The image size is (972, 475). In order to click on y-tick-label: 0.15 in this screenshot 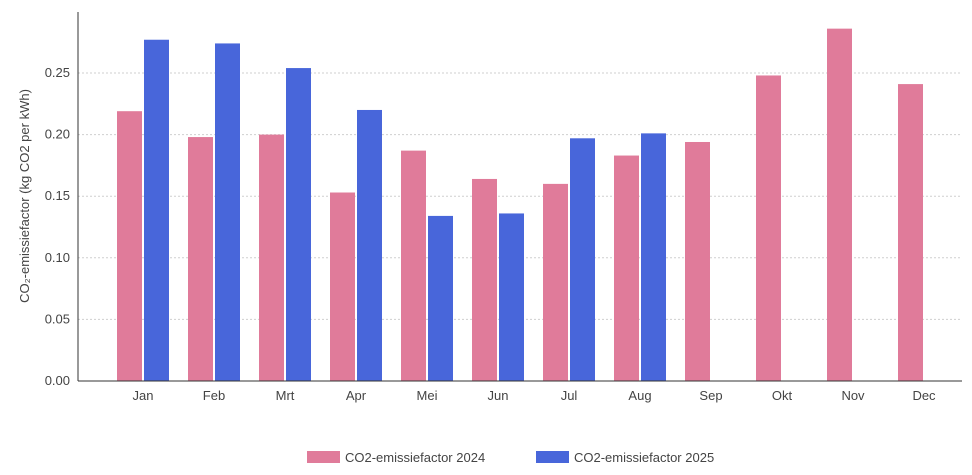, I will do `click(57, 195)`.